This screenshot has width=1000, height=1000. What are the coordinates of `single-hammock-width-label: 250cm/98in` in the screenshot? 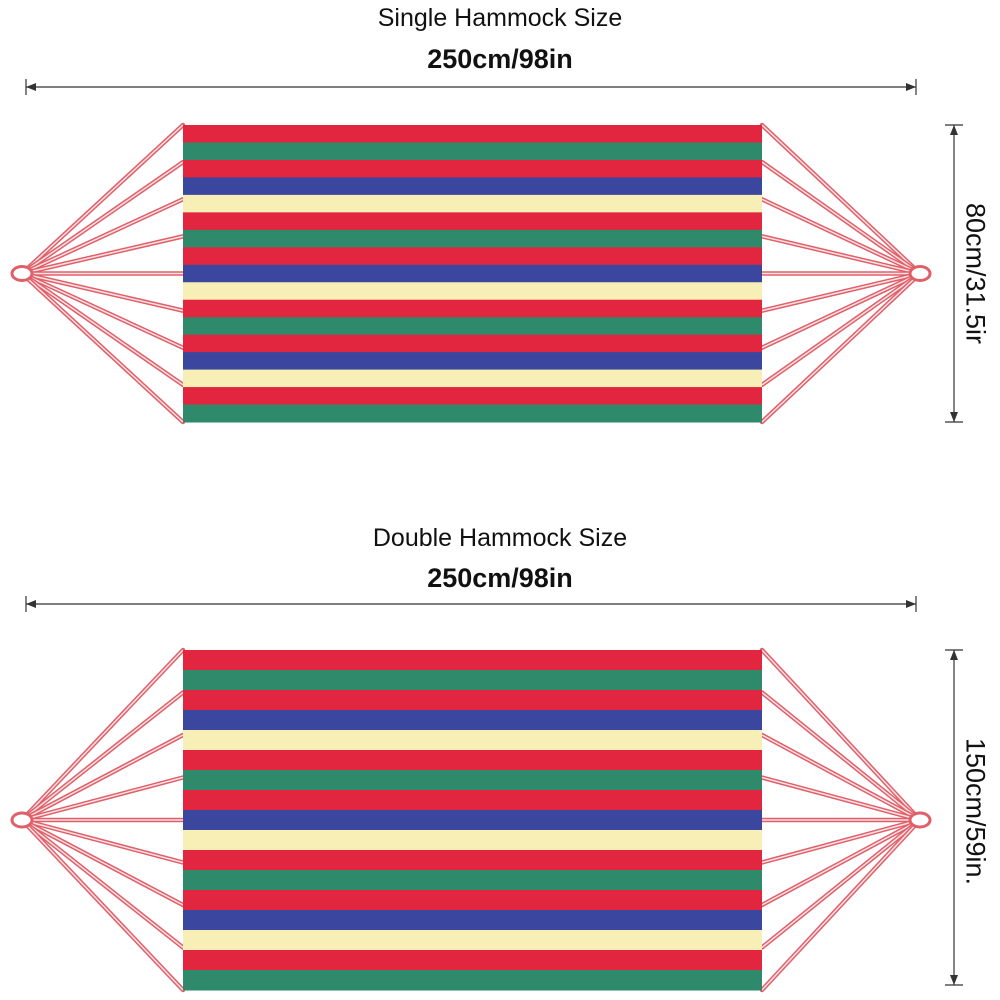 It's located at (500, 59).